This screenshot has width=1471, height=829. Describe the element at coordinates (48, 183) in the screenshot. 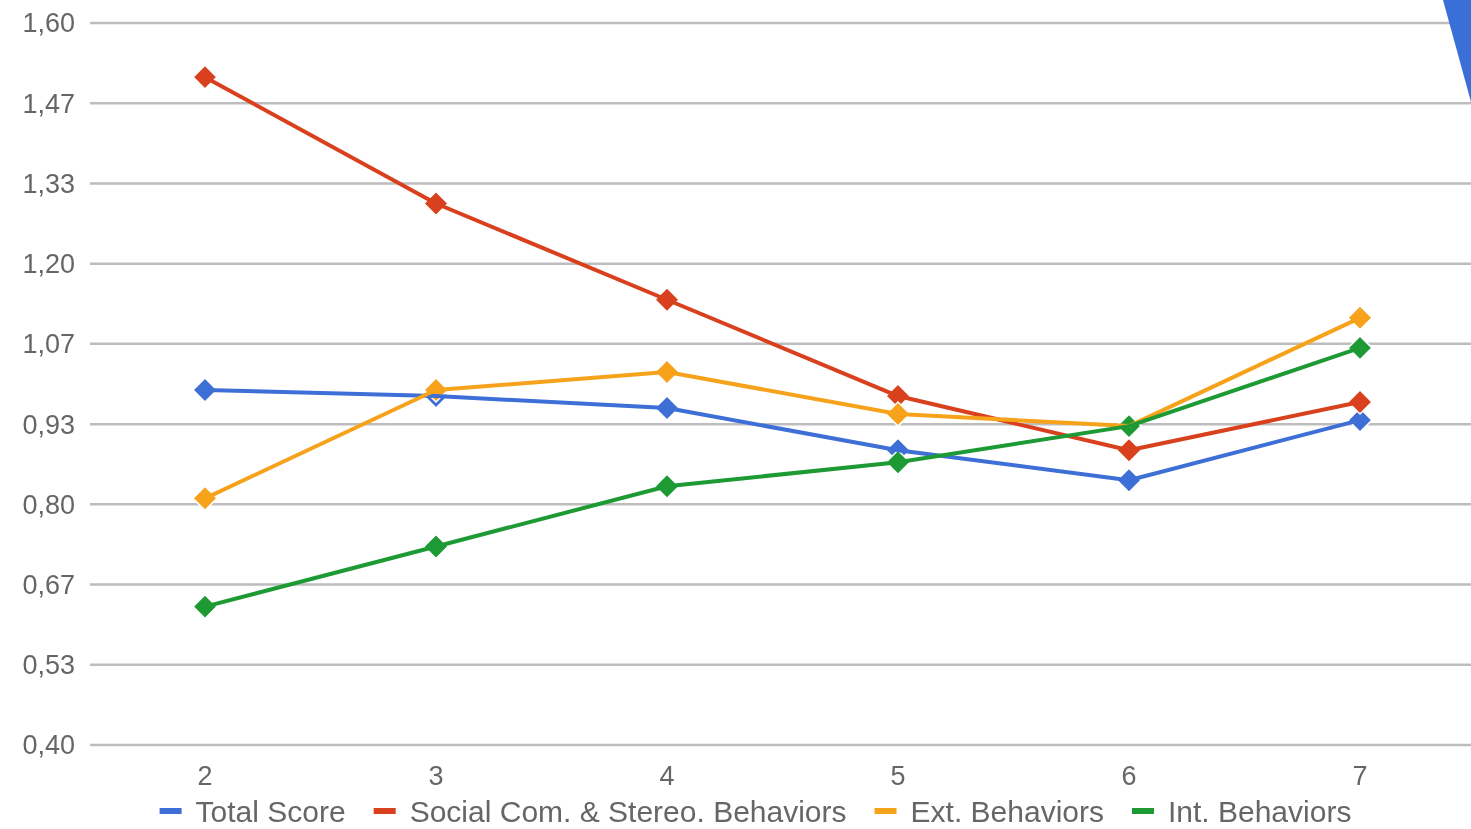

I see `y-tick-label: 1,33` at that location.